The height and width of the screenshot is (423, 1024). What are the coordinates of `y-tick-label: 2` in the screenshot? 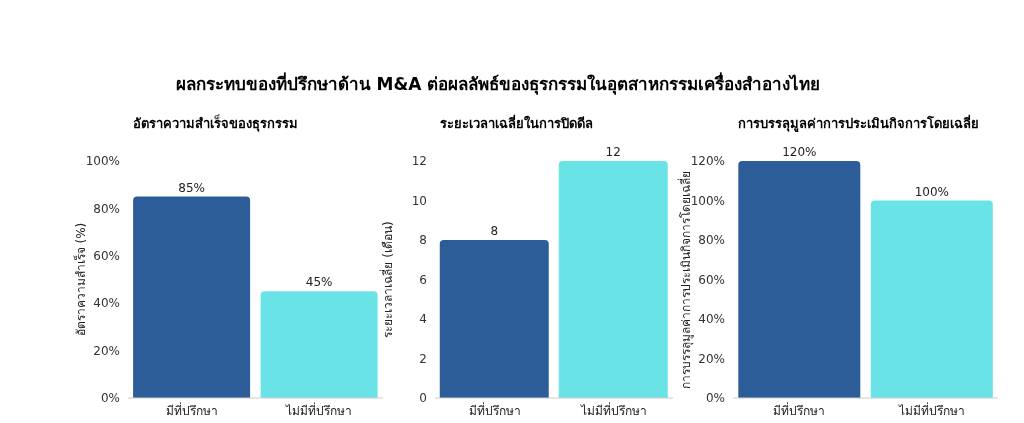 It's located at (423, 358).